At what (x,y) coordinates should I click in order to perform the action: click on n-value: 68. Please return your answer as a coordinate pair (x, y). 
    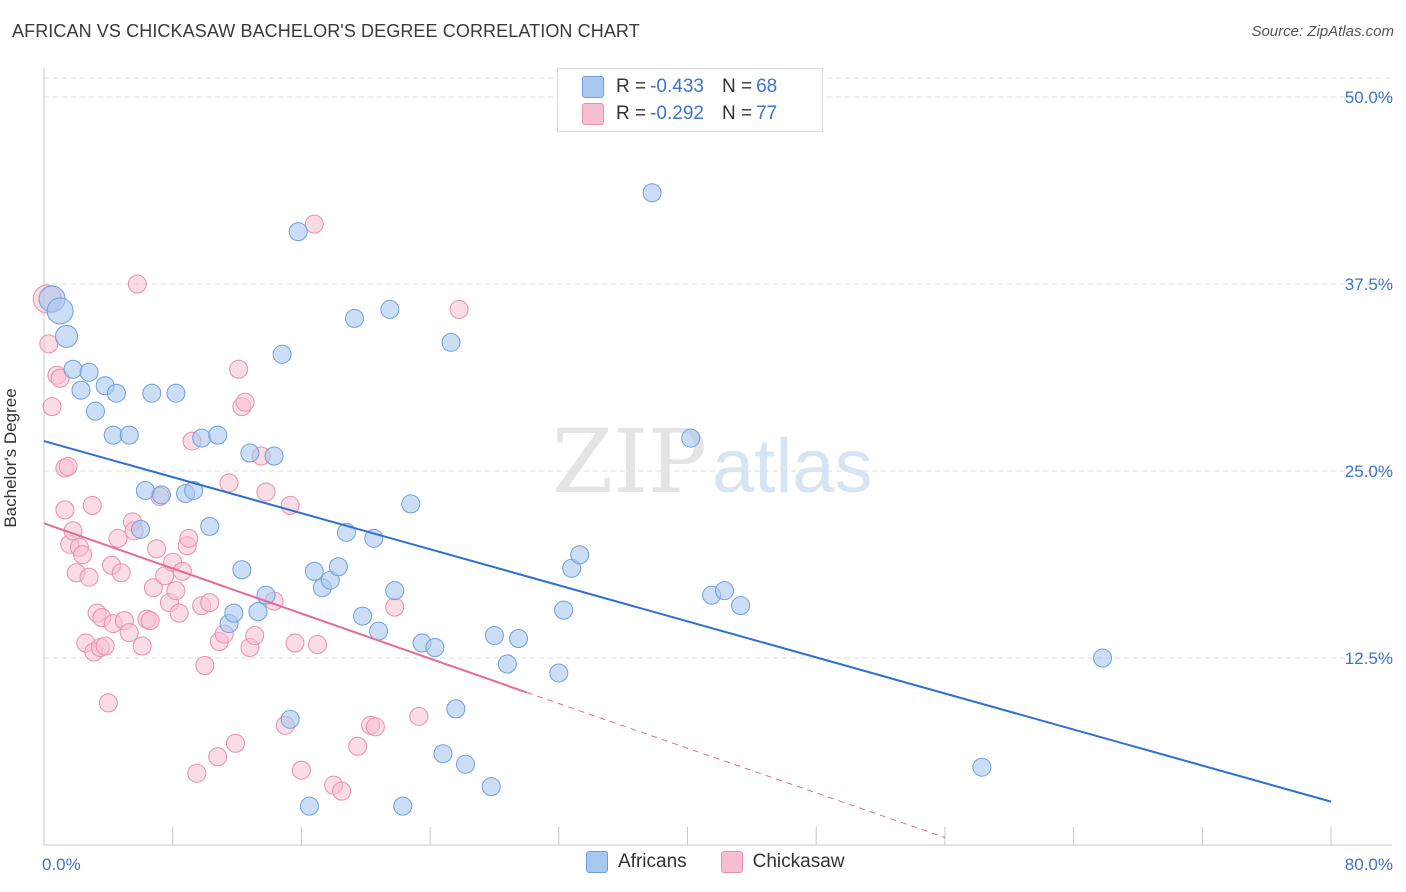
    Looking at the image, I should click on (767, 86).